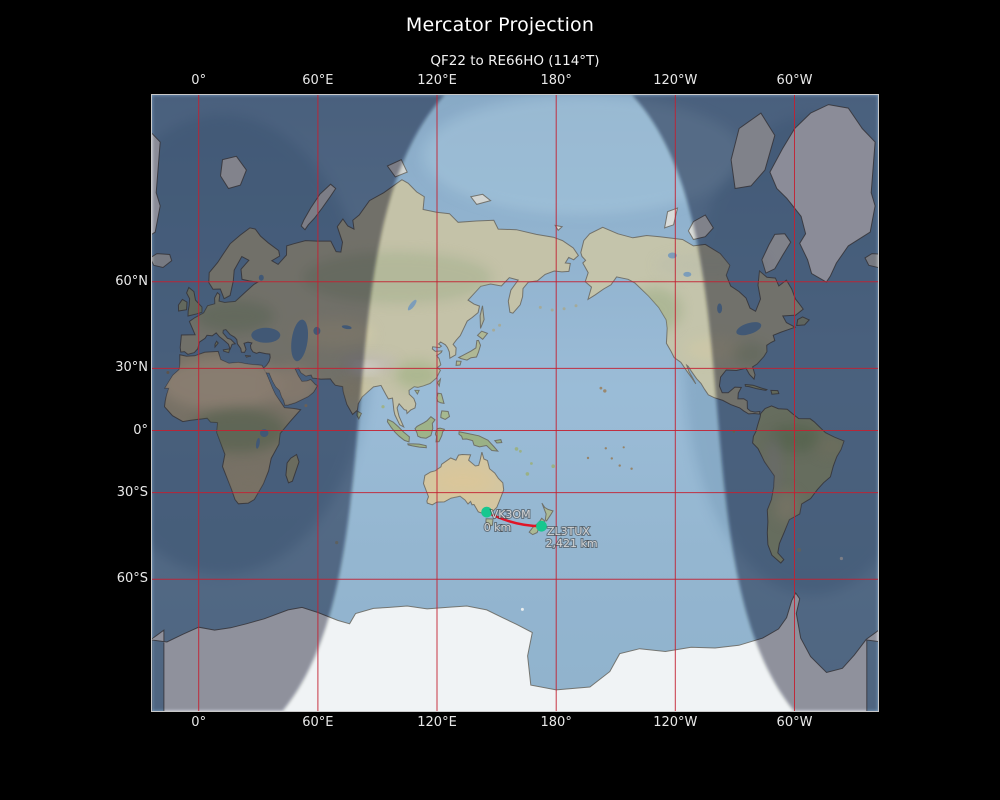 The width and height of the screenshot is (1000, 800). I want to click on station-marker-VK3OM, so click(487, 512).